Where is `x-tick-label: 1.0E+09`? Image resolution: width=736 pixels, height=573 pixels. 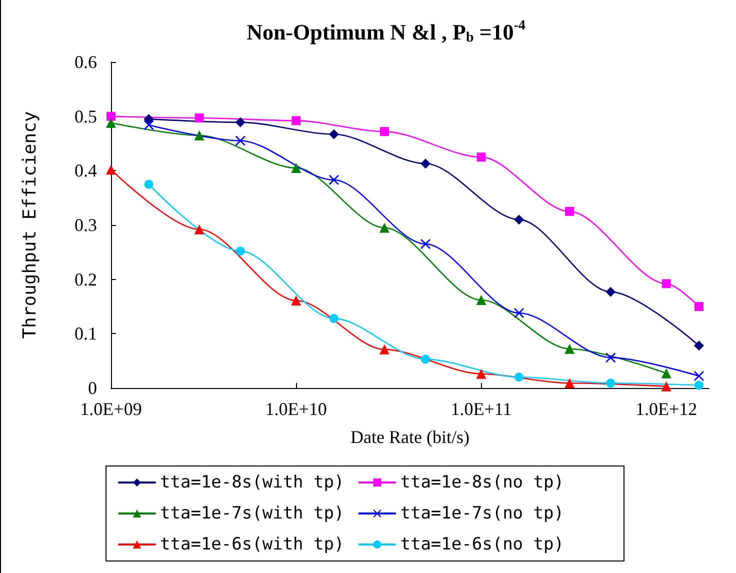 x-tick-label: 1.0E+09 is located at coordinates (111, 409).